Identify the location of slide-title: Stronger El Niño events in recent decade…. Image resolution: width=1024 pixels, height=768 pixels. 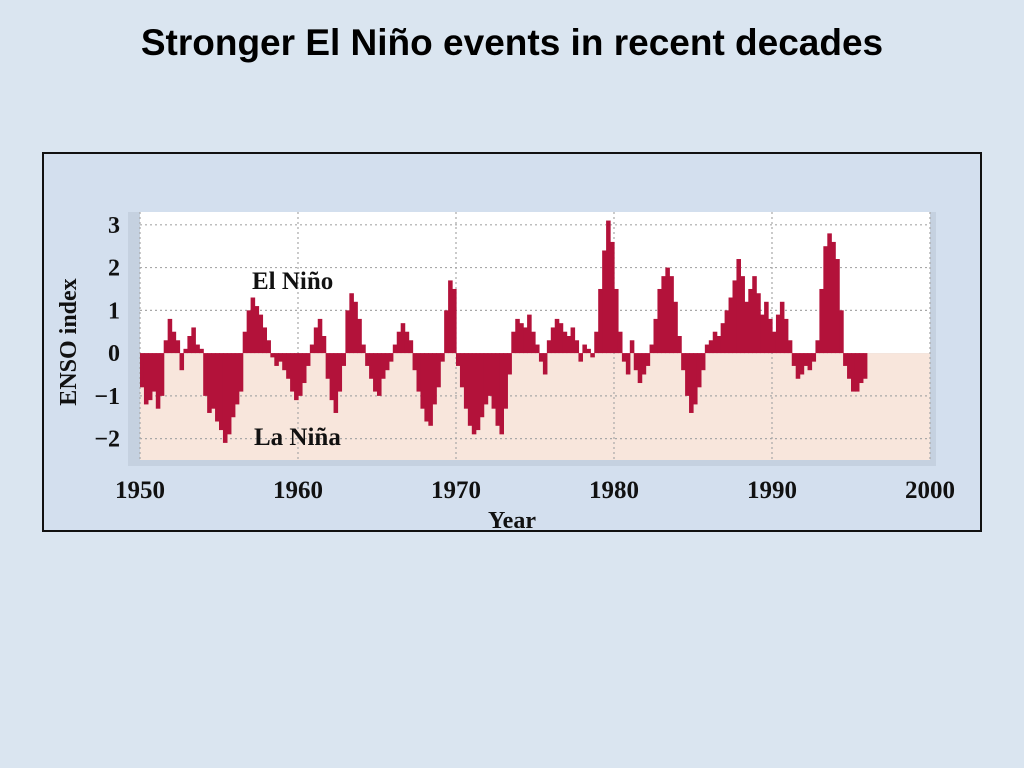
(512, 42).